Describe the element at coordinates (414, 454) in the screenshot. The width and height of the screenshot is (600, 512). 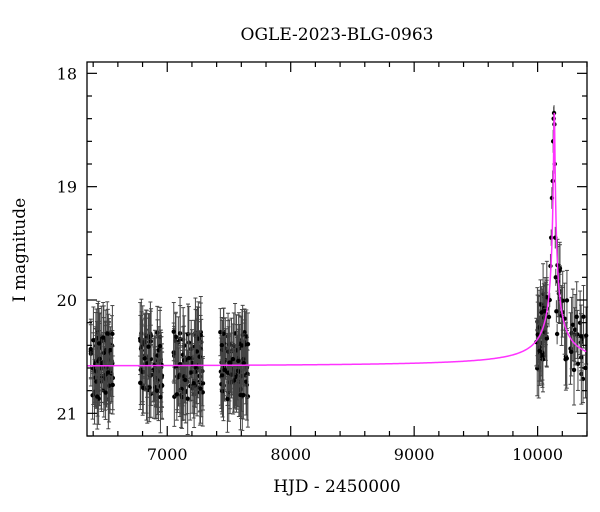
I see `x-tick-label: 9000` at that location.